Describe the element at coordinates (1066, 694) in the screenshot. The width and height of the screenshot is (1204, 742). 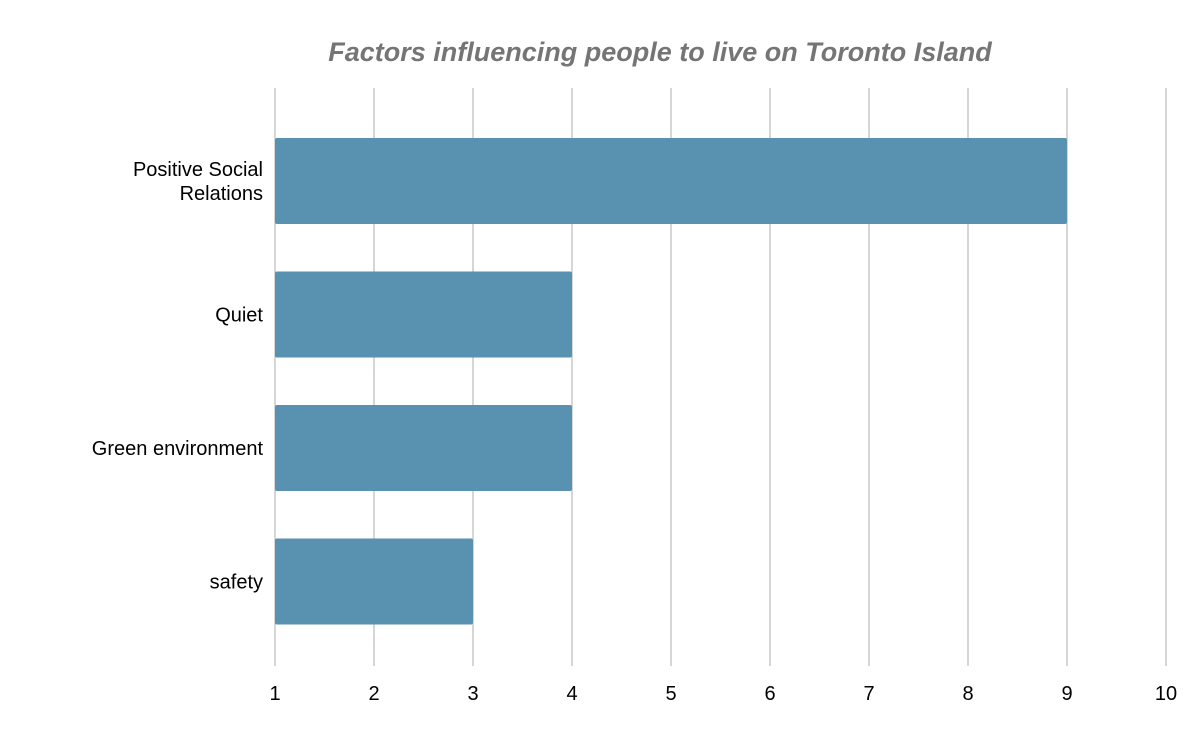
I see `x-tick-label: 9` at that location.